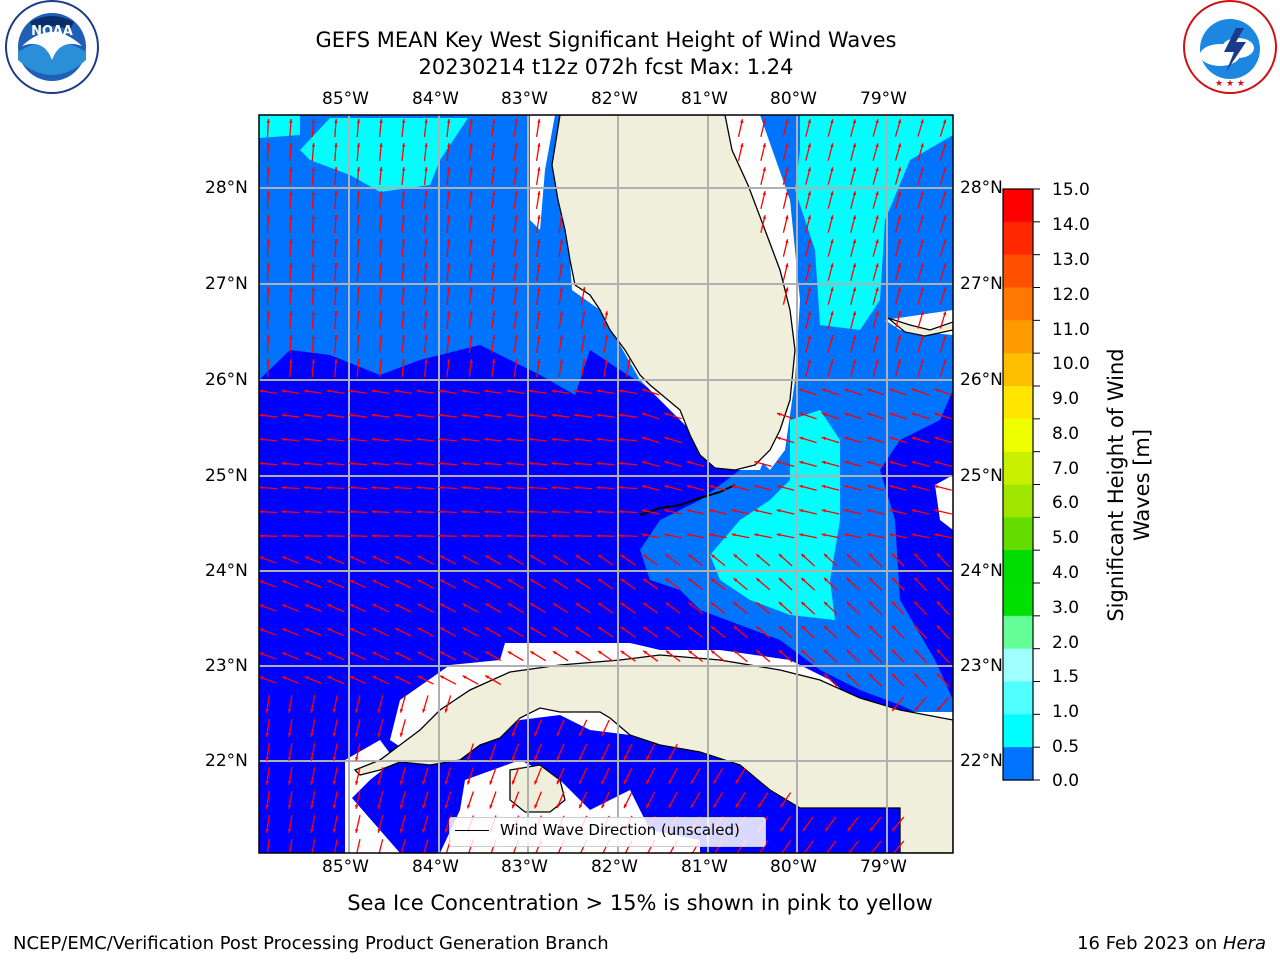  I want to click on lon-label-bottom: 81°W, so click(704, 867).